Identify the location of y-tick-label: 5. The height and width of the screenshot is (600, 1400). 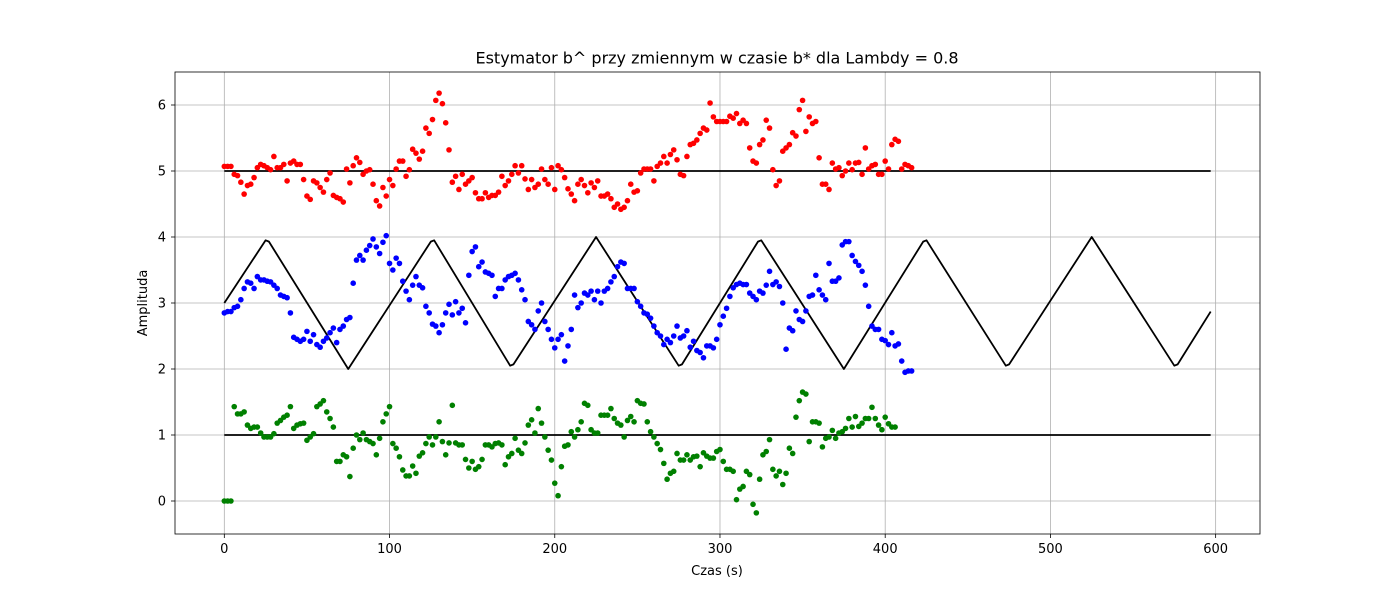
(162, 172).